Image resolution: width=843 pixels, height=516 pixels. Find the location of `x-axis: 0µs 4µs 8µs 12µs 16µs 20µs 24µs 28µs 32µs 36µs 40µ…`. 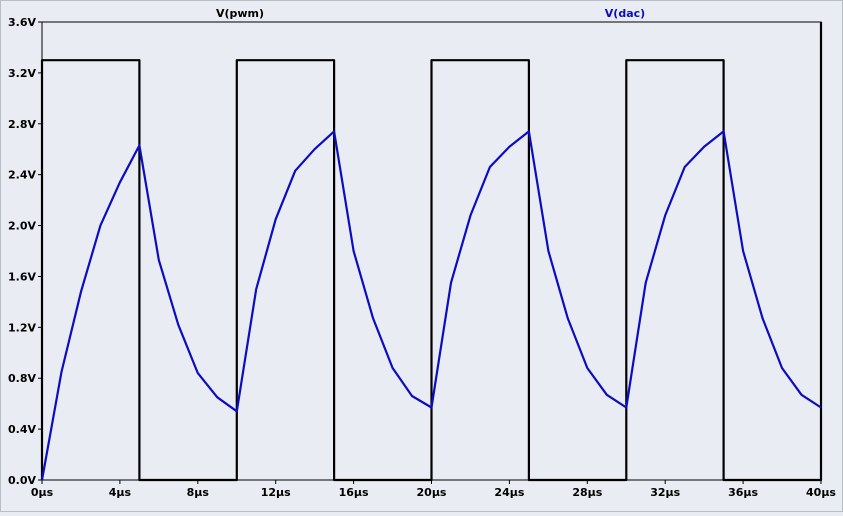

x-axis: 0µs 4µs 8µs 12µs 16µs 20µs 24µs 28µs 32µs 36µs 40µ… is located at coordinates (433, 489).